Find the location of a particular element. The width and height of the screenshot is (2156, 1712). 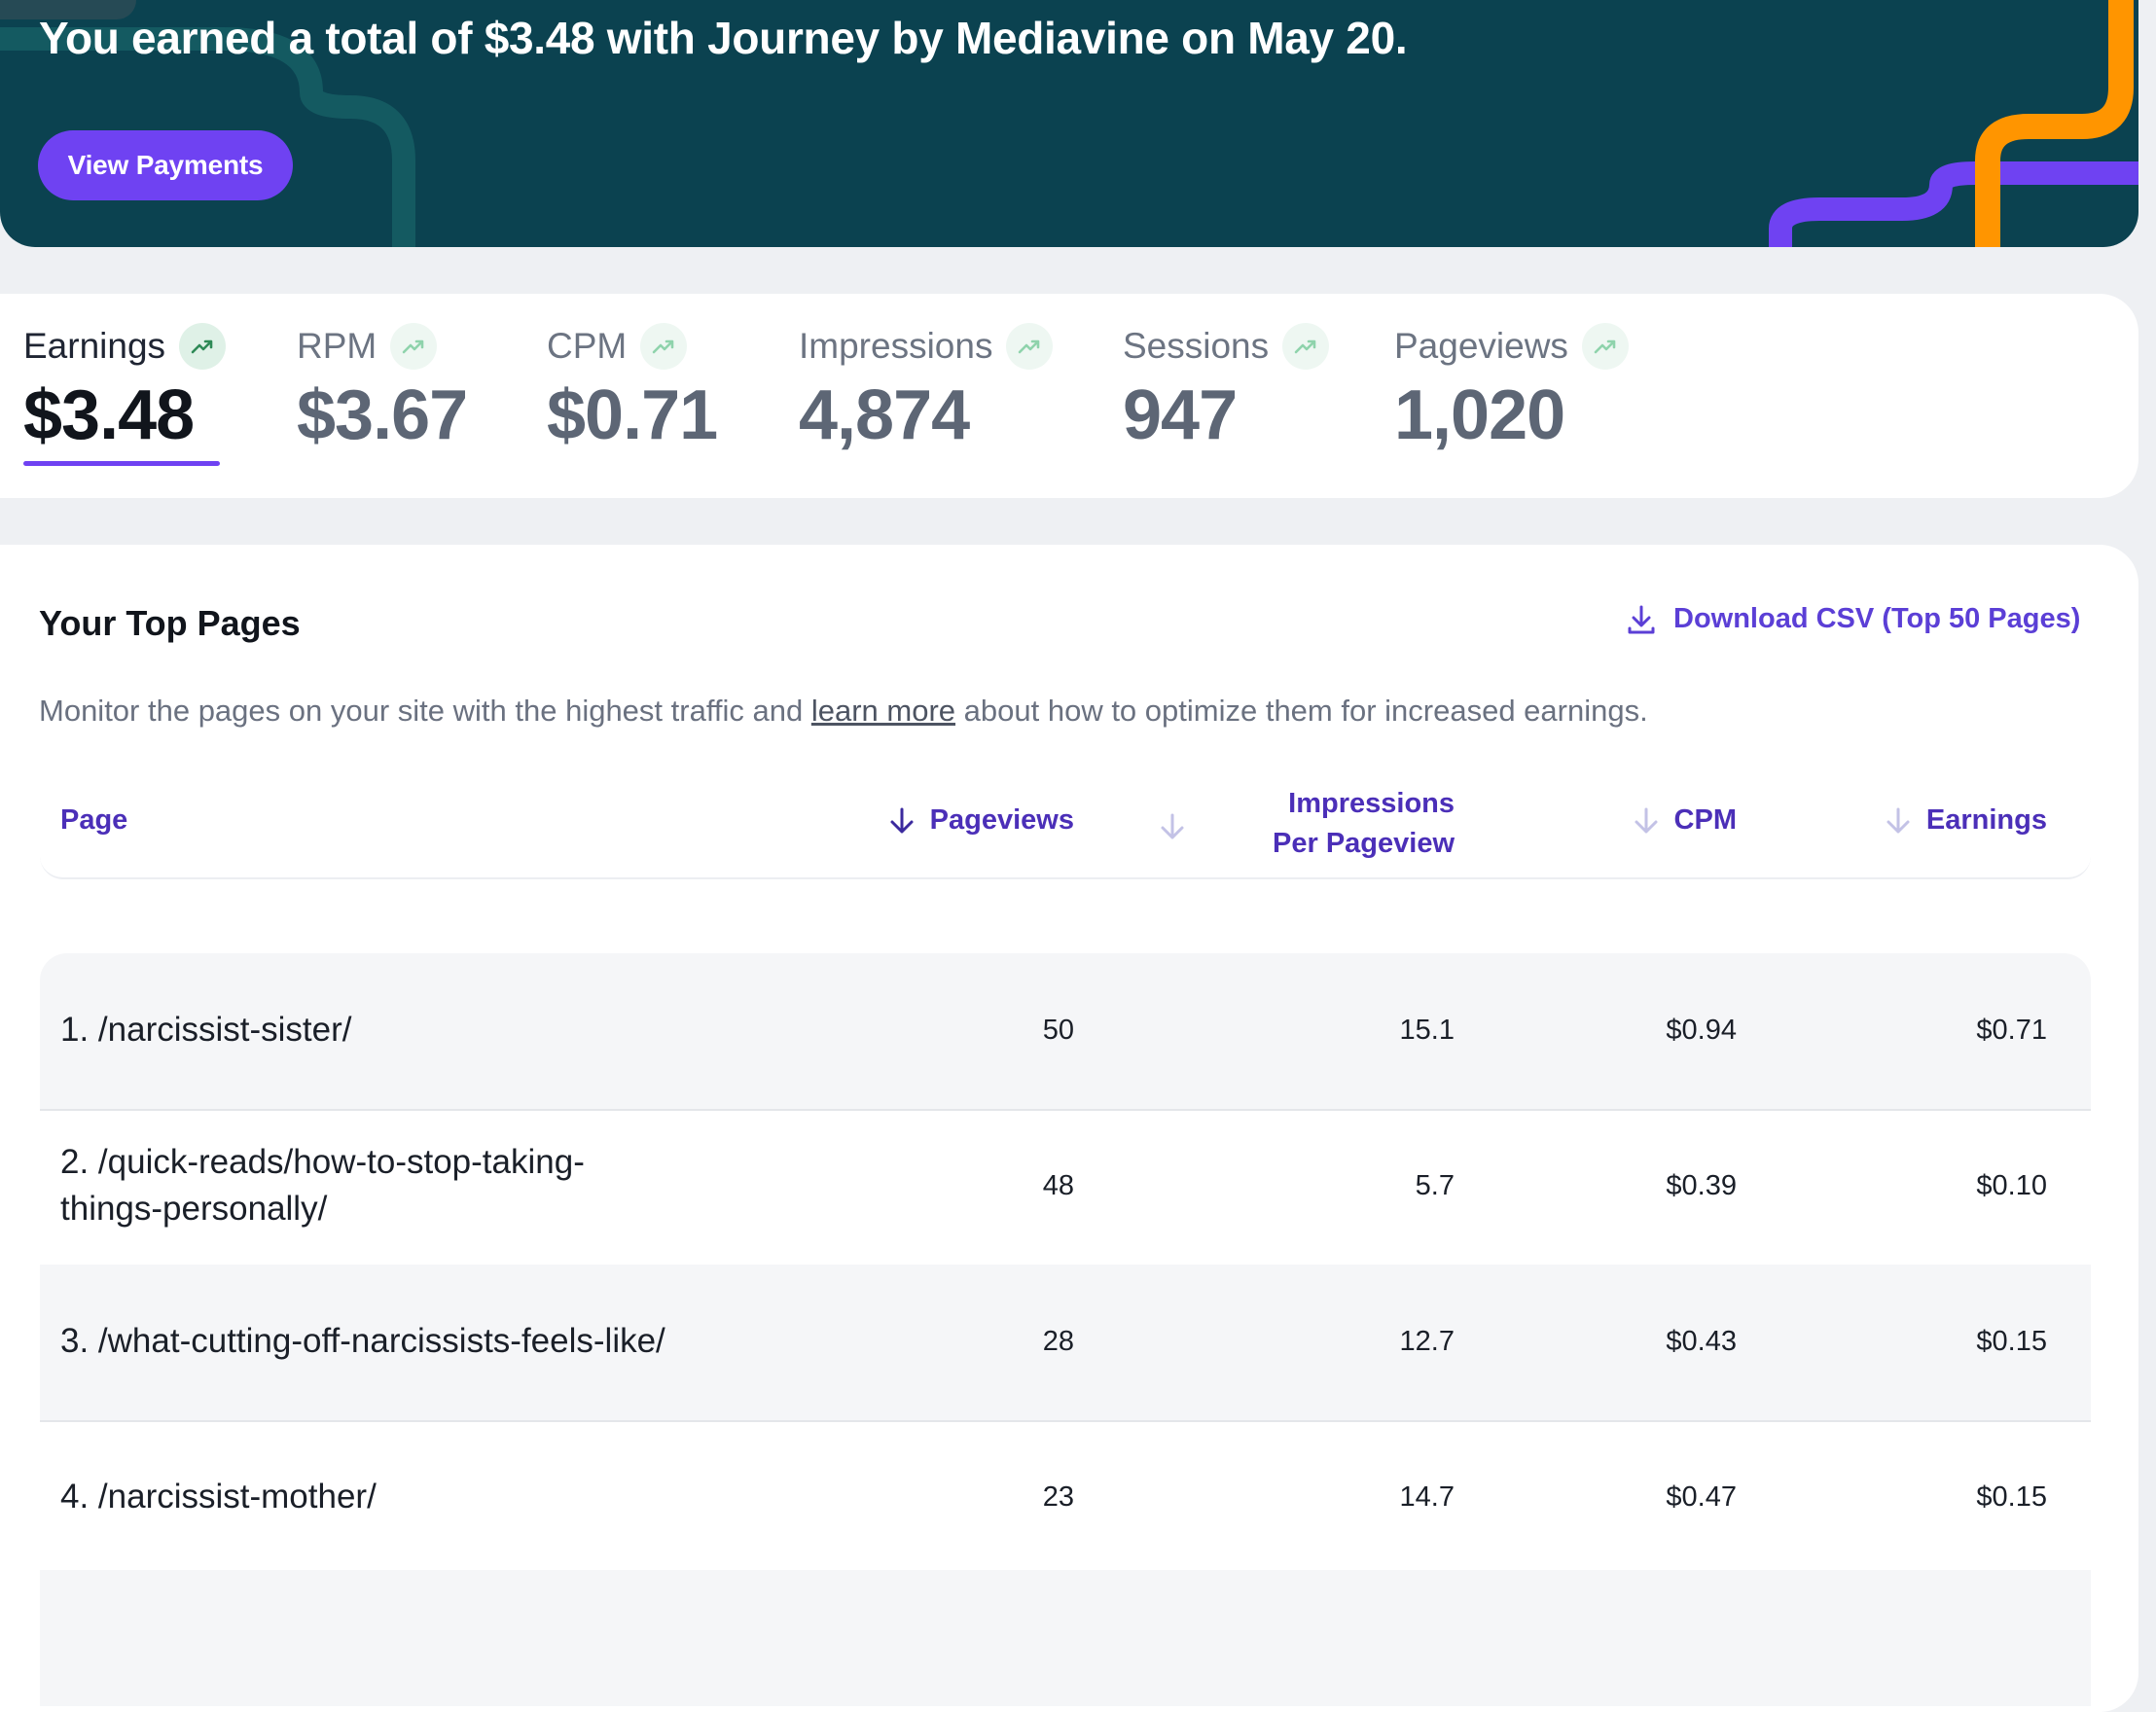

pageviews-cell: 28 is located at coordinates (1058, 1341).